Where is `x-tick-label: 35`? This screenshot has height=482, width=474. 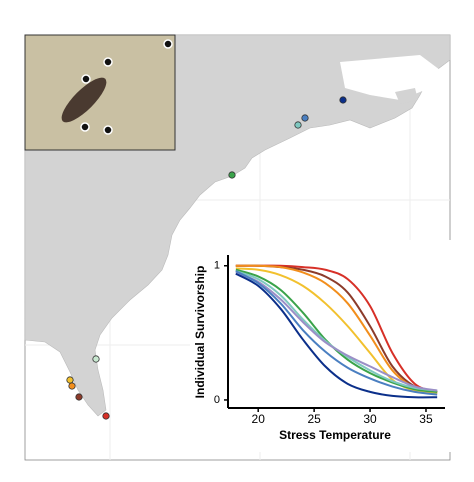 x-tick-label: 35 is located at coordinates (426, 419).